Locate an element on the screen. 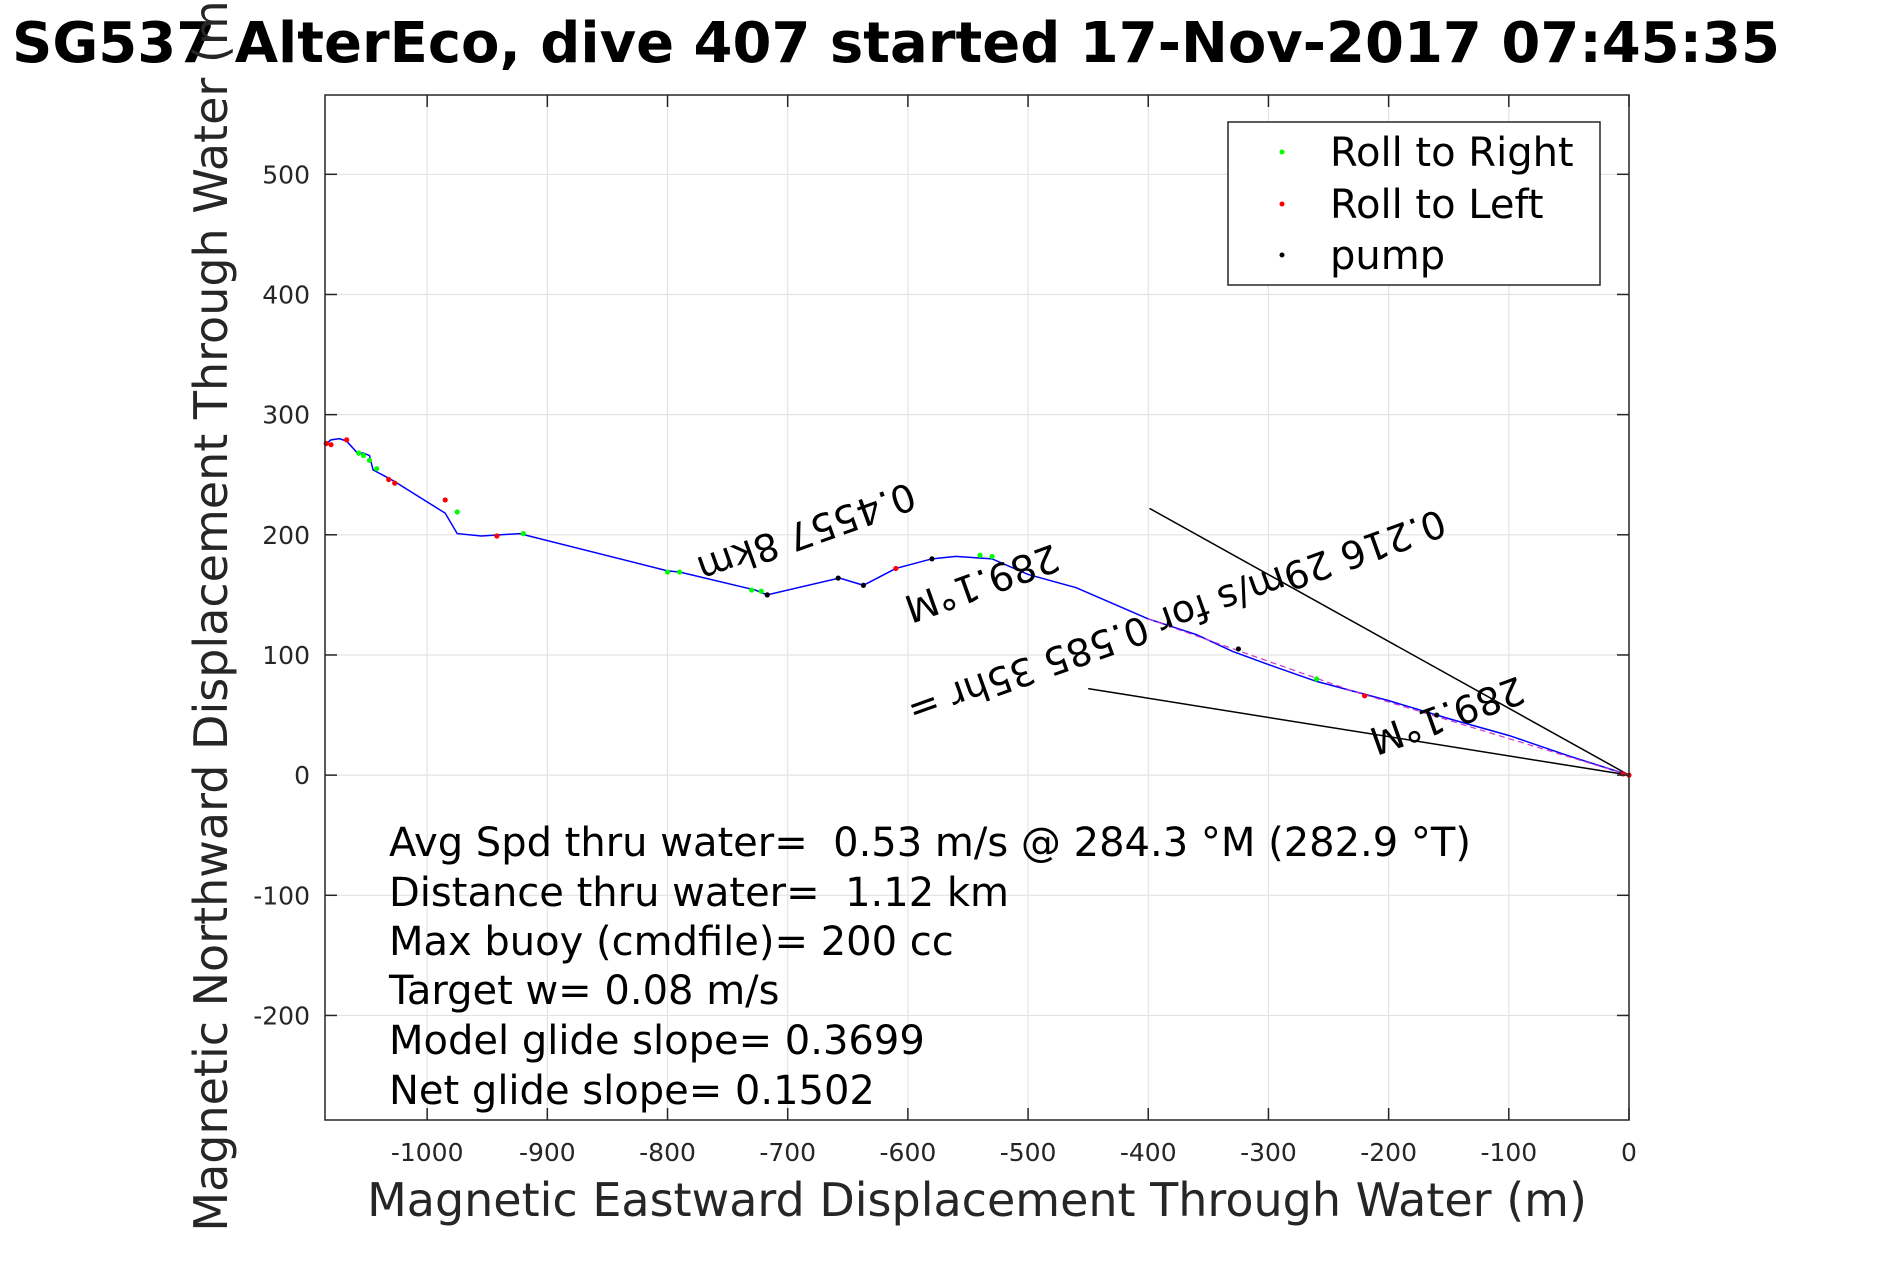  x-tick-label: -1000 is located at coordinates (427, 1152).